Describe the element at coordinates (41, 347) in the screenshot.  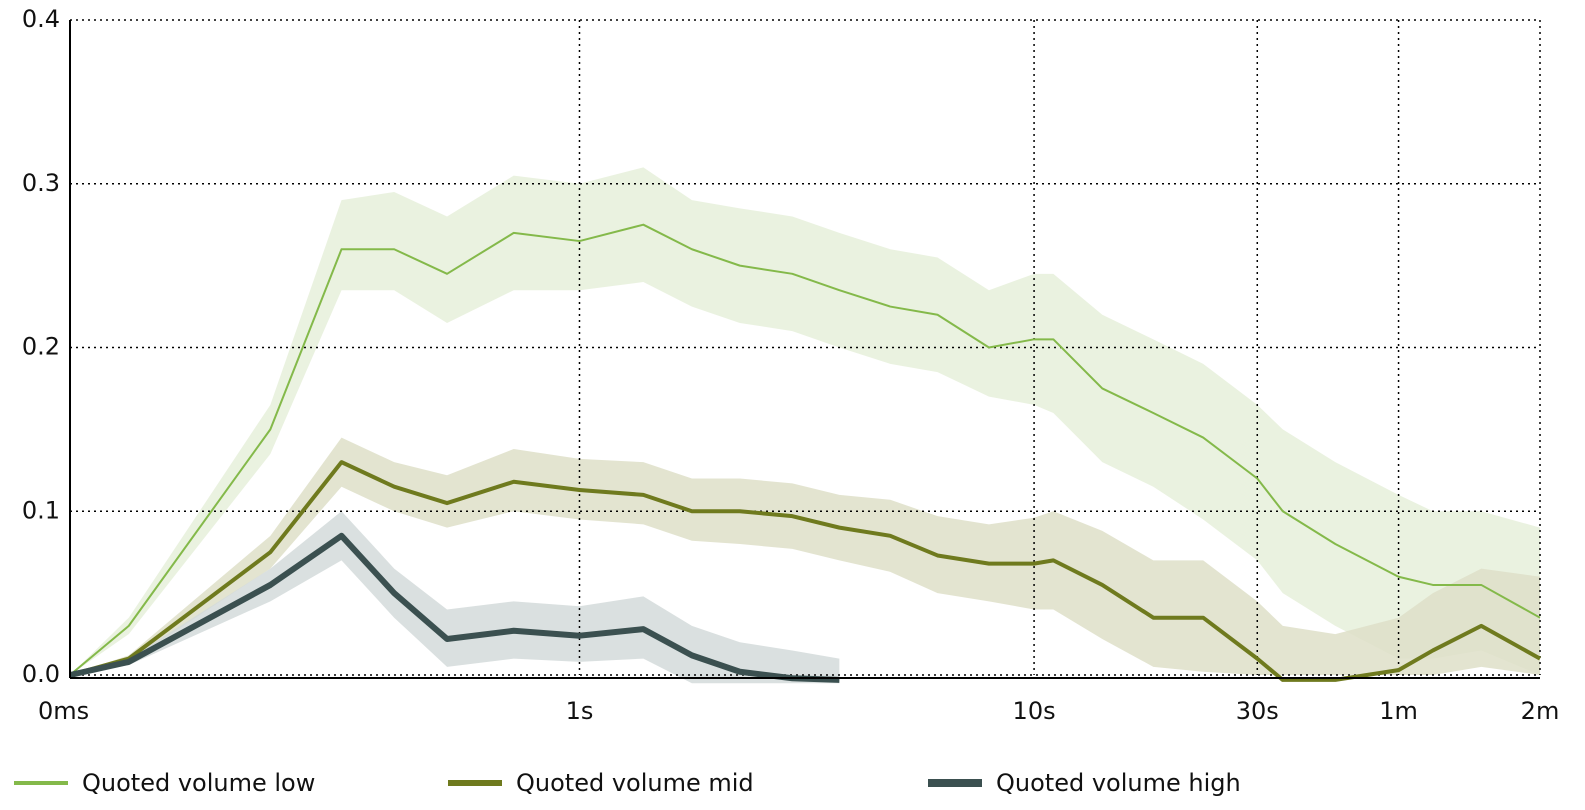
I see `y-tick-label: 0.2` at that location.